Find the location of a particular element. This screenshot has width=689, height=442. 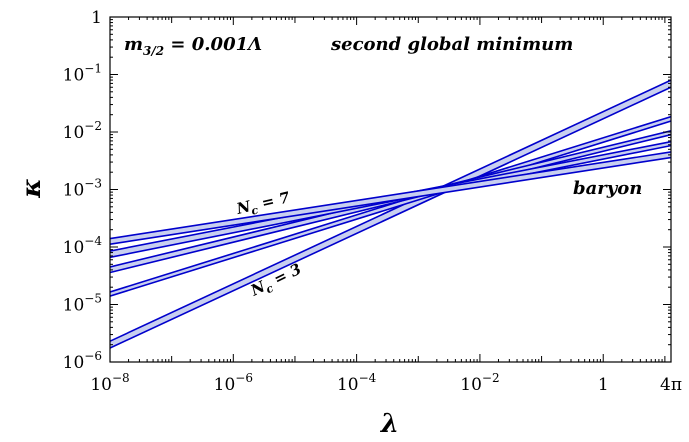

baryon-annotation: baryon is located at coordinates (607, 188).